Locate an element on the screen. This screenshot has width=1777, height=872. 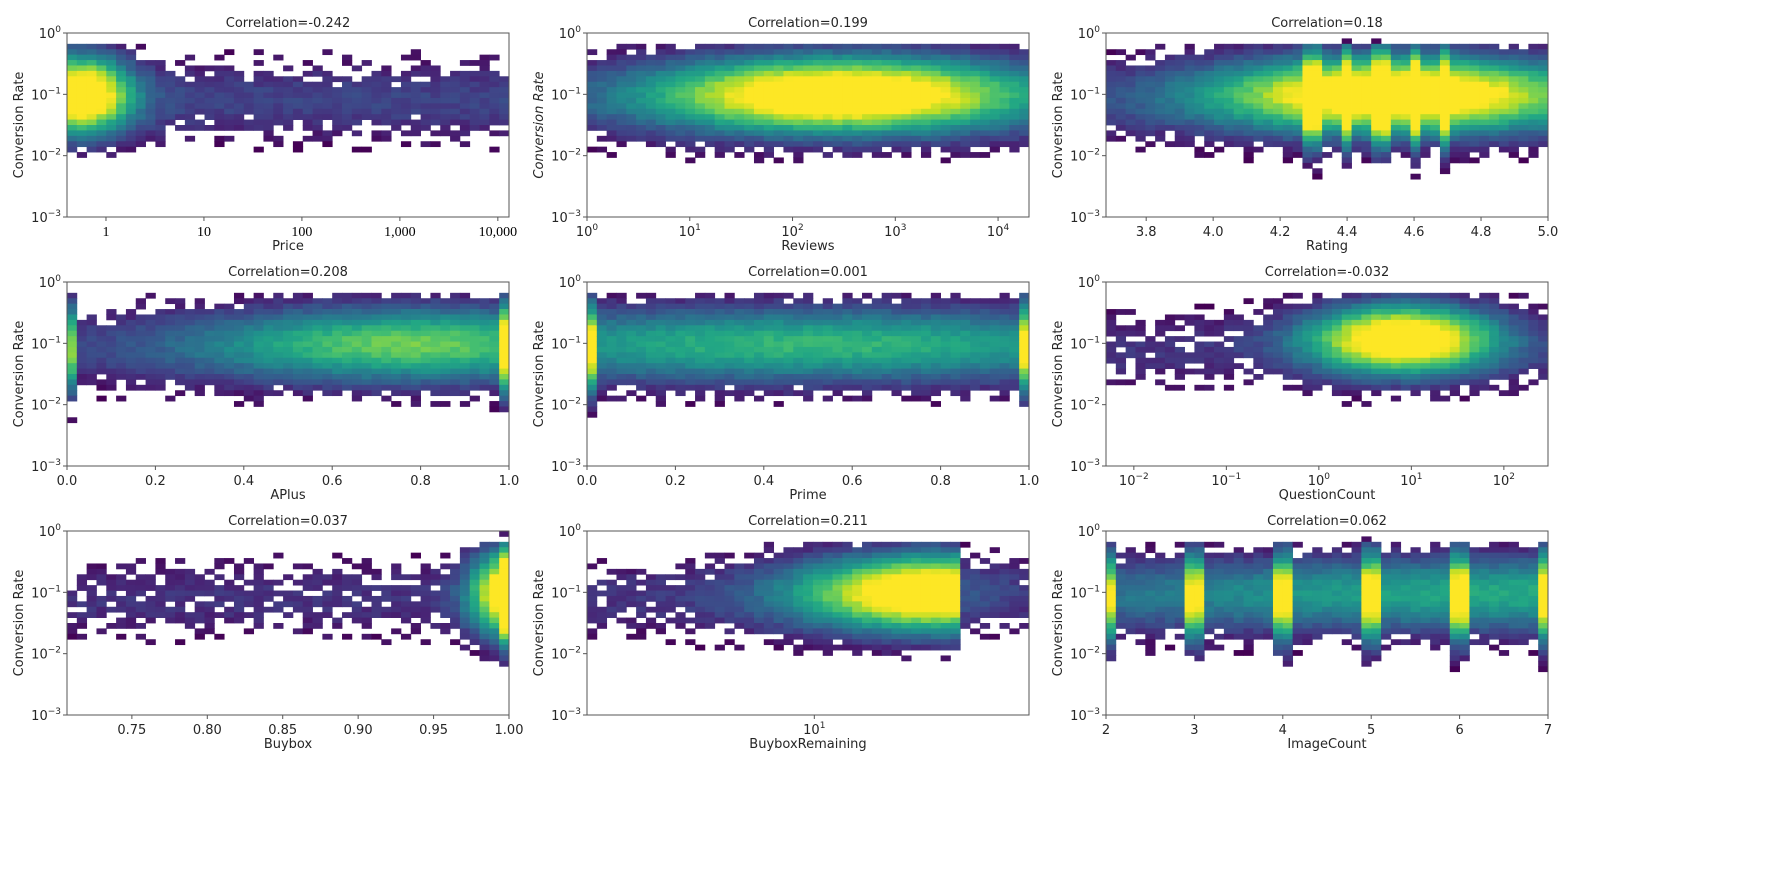
subplot-title: Correlation=0.208 is located at coordinates (288, 272).